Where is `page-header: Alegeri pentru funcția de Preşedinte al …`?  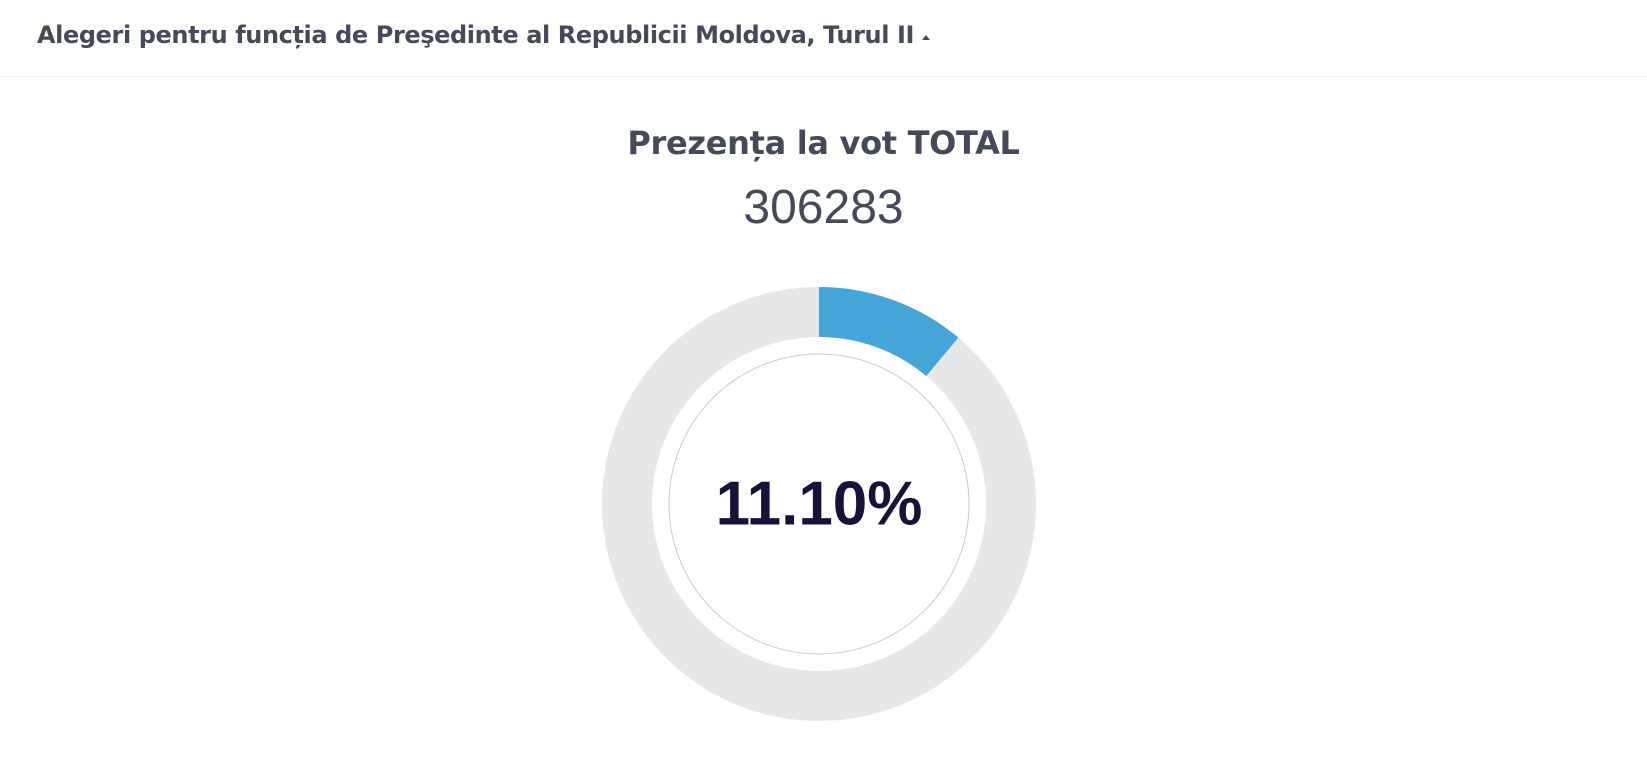
page-header: Alegeri pentru funcția de Preşedinte al … is located at coordinates (823, 38).